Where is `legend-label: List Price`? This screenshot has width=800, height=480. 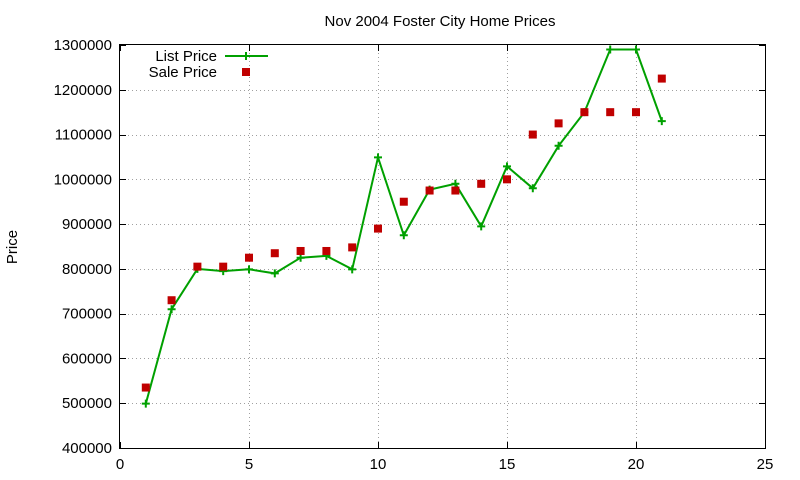 legend-label: List Price is located at coordinates (186, 56).